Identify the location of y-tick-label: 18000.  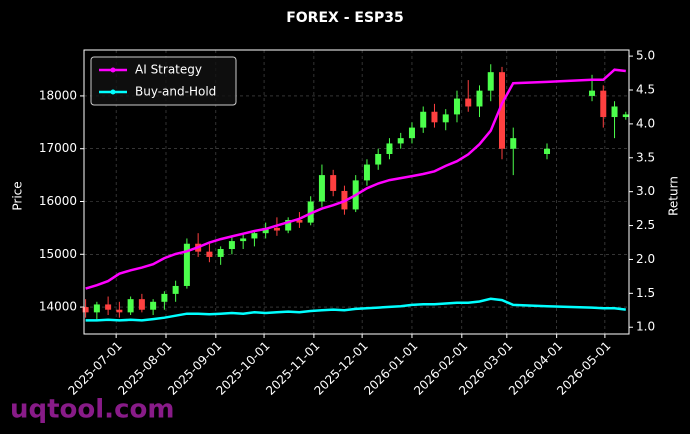
(58, 95).